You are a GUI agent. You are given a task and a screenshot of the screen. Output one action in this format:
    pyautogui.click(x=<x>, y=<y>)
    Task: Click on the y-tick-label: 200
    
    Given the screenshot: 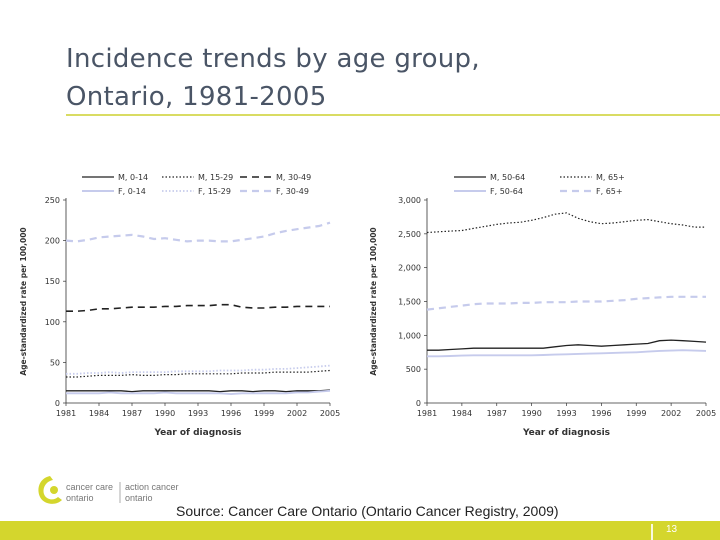 What is the action you would take?
    pyautogui.click(x=52, y=241)
    